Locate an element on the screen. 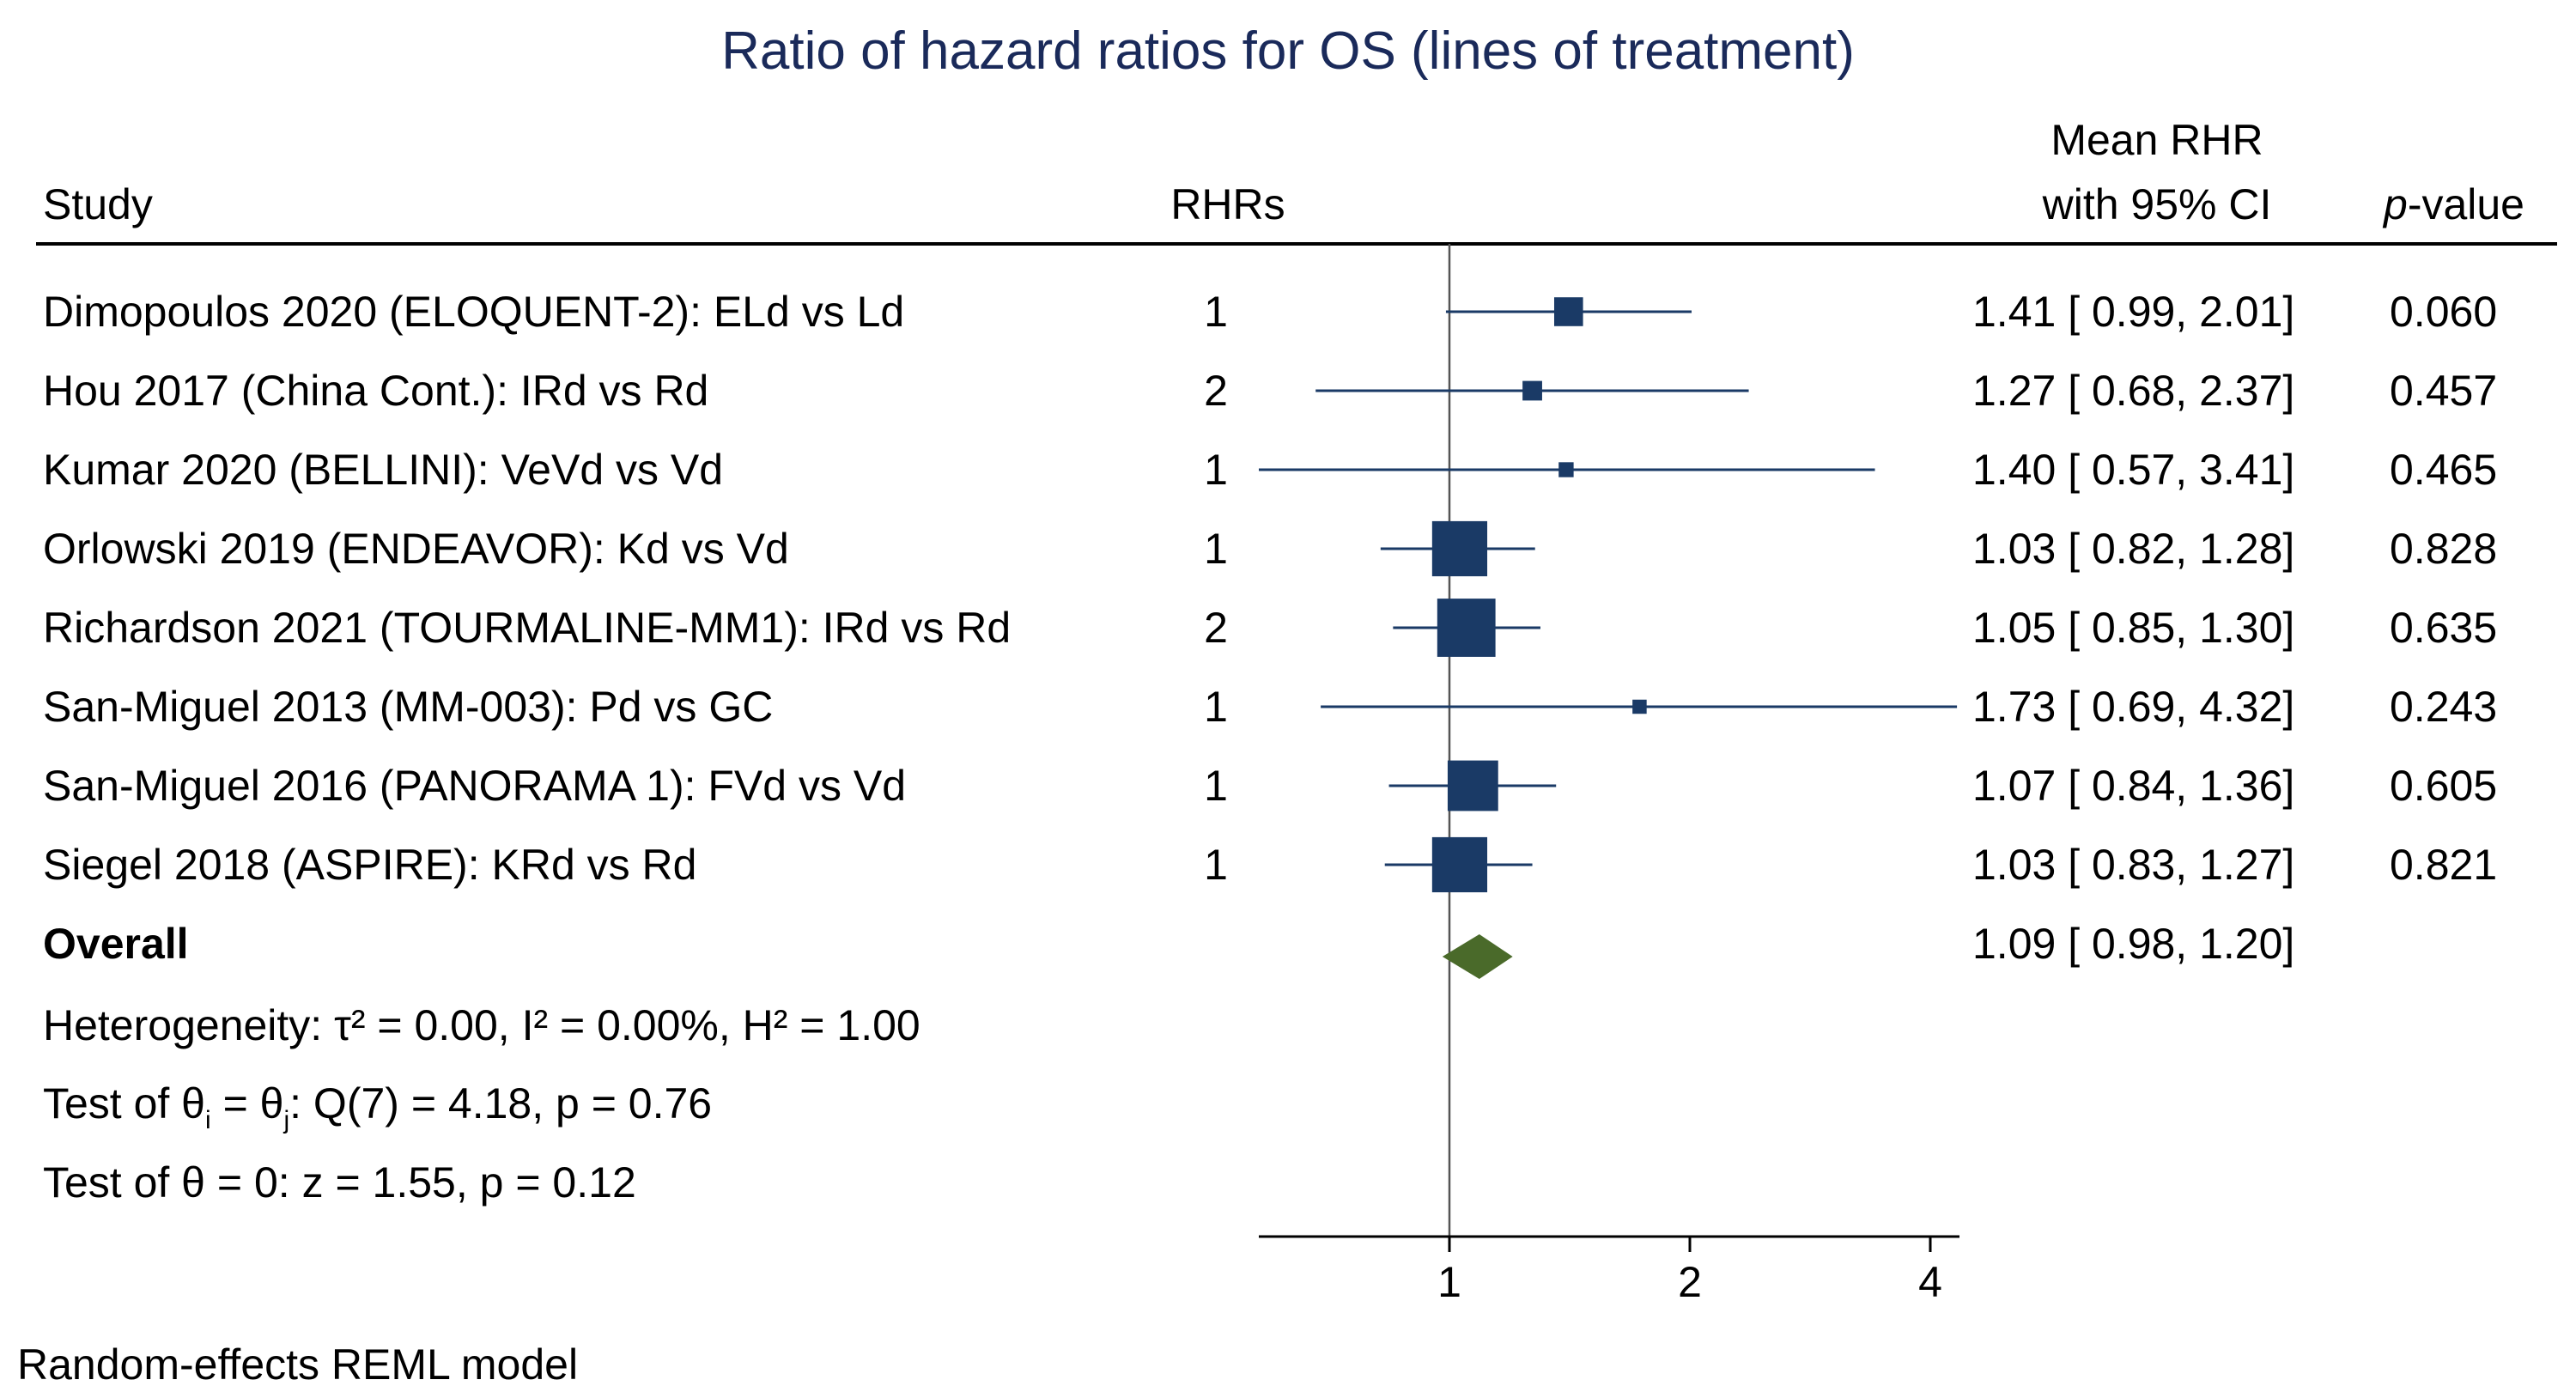 The width and height of the screenshot is (2576, 1398). overall-ci-text: 1.09 [ 0.98, 1.20] is located at coordinates (2133, 944).